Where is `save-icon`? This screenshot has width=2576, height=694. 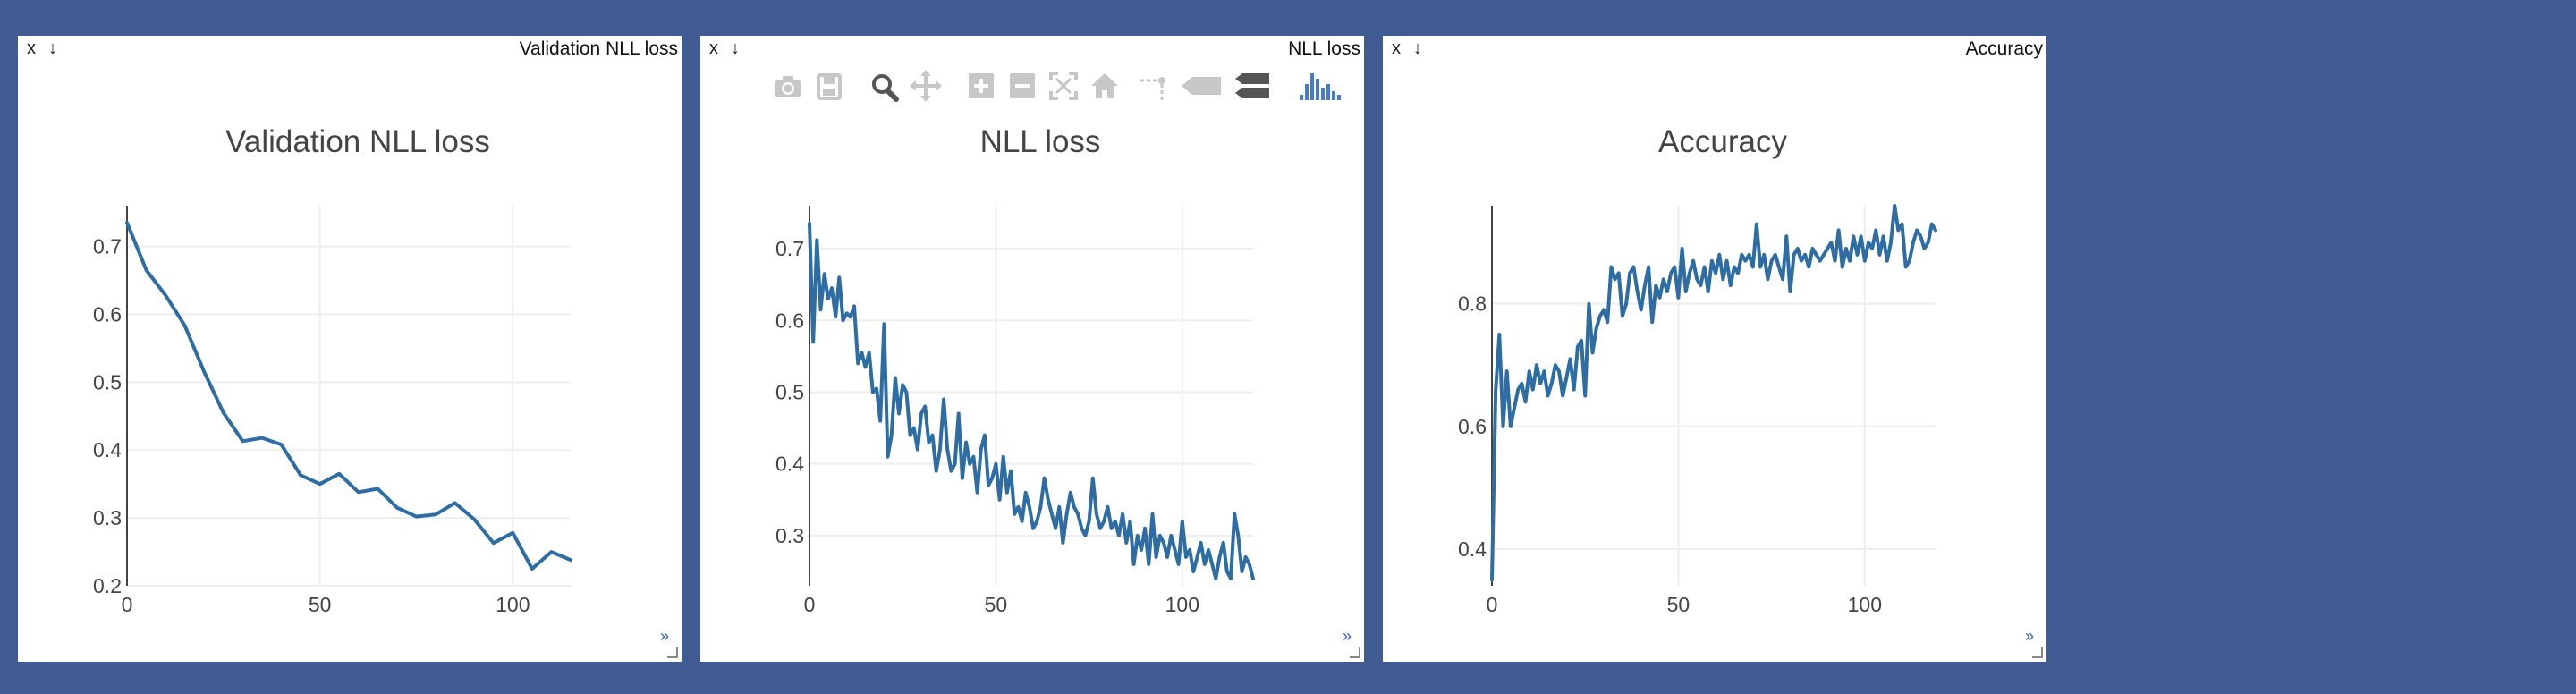 save-icon is located at coordinates (829, 86).